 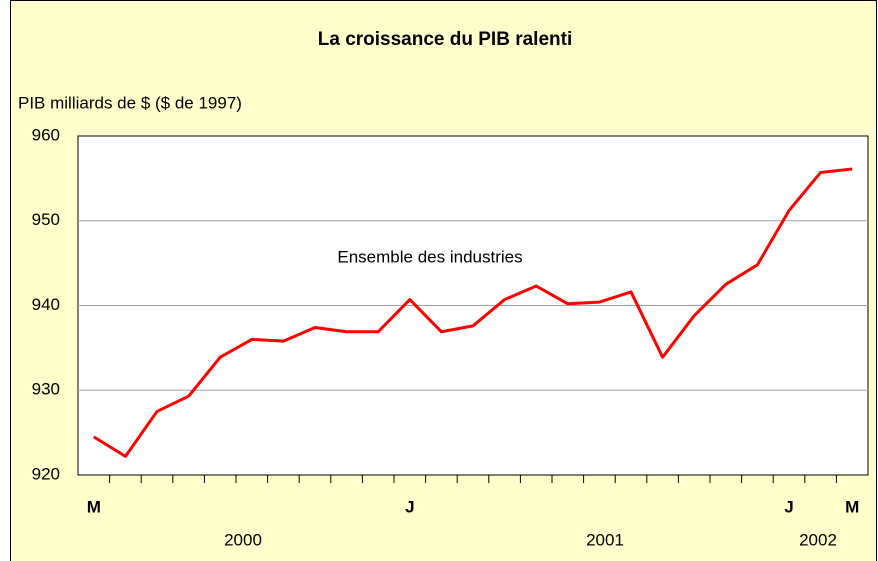 What do you see at coordinates (46, 134) in the screenshot?
I see `y-tick-label: 960` at bounding box center [46, 134].